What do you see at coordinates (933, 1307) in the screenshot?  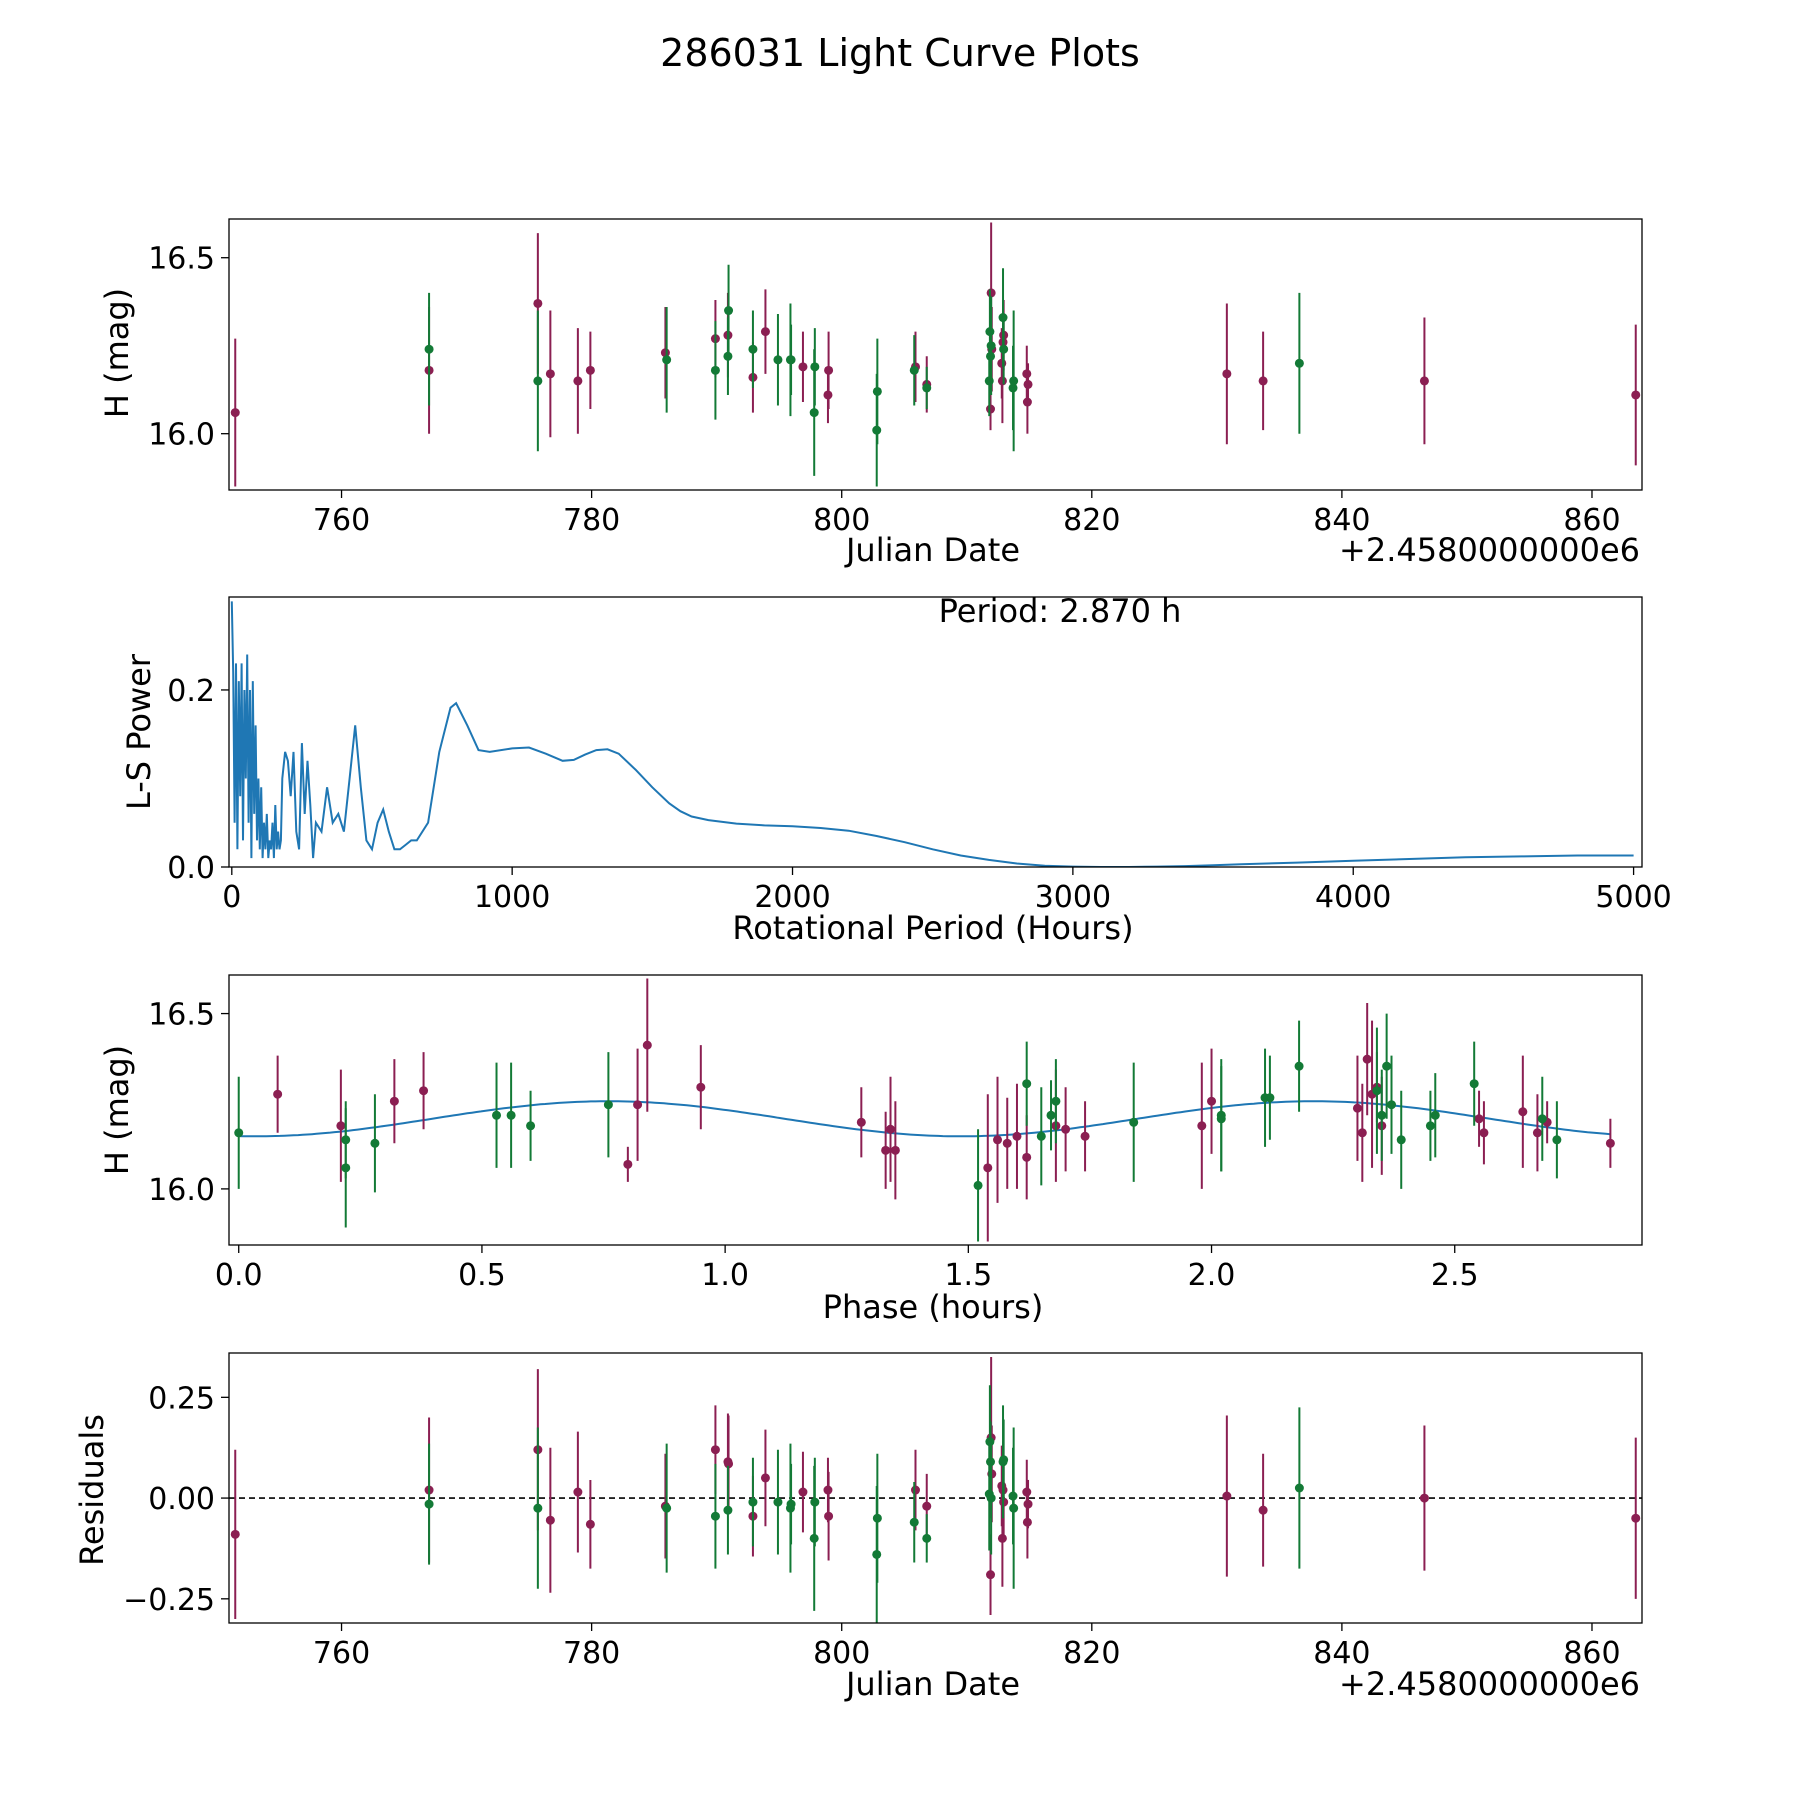 I see `phased-xlabel: Phase (hours)` at bounding box center [933, 1307].